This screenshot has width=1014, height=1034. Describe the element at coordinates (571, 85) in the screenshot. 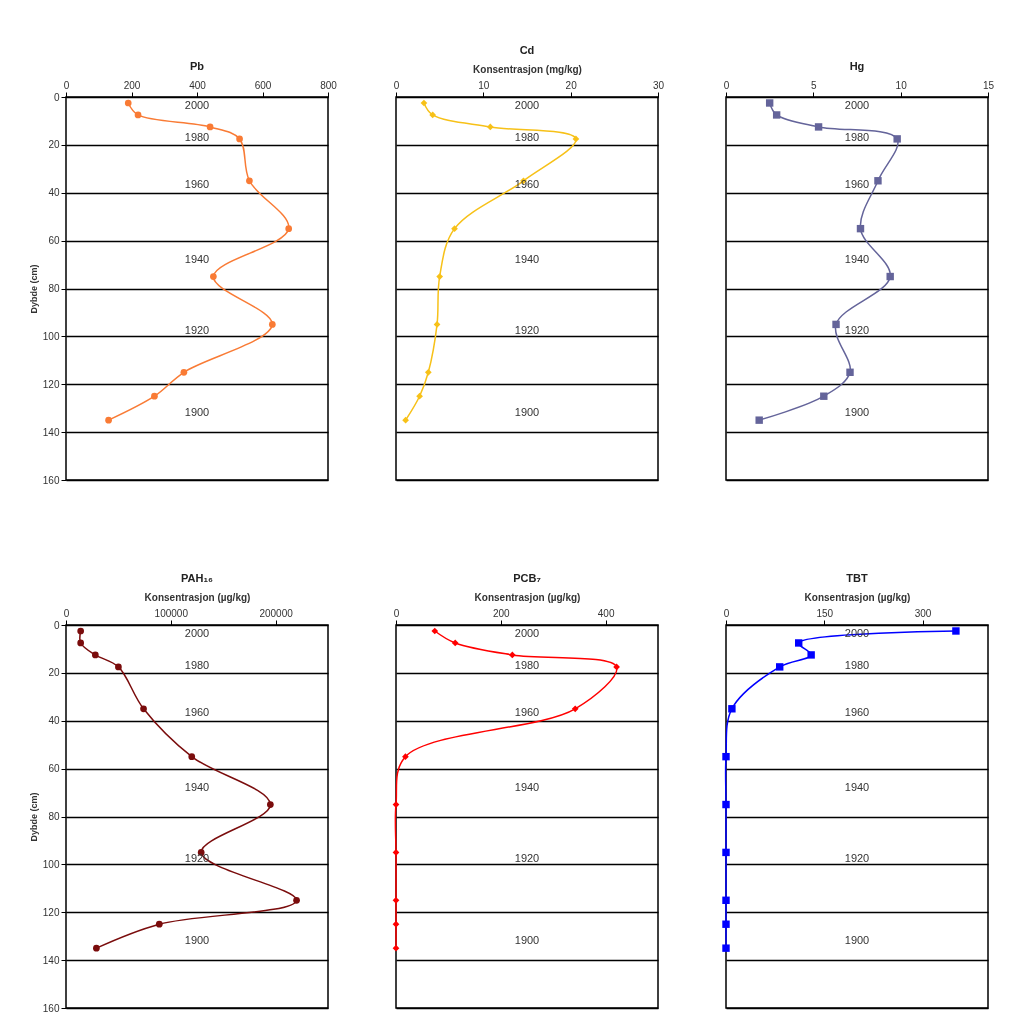

I see `x-tick-label: 20` at that location.